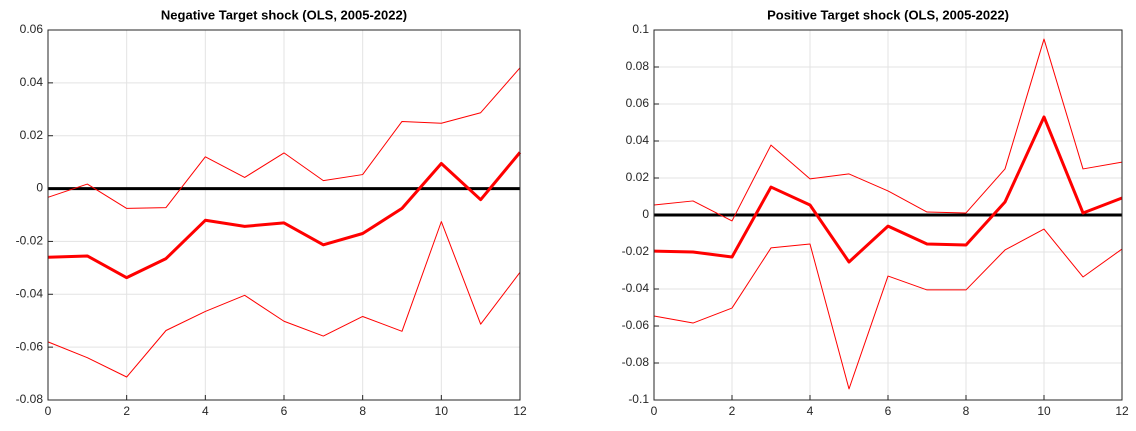  Describe the element at coordinates (638, 399) in the screenshot. I see `y-tick-label: -0.1` at that location.